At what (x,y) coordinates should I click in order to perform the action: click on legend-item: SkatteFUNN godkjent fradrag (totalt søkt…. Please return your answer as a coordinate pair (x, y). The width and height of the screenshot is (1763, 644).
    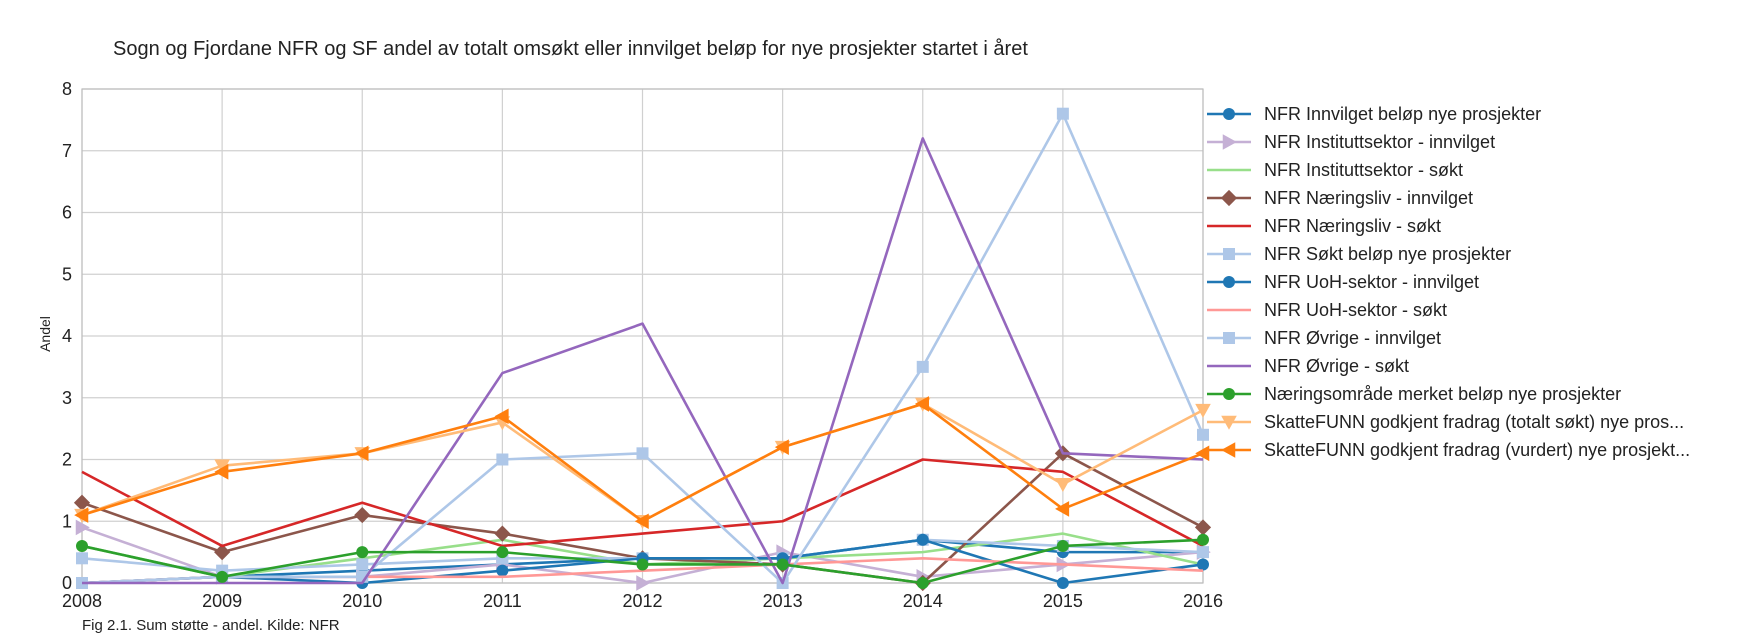
    Looking at the image, I should click on (1477, 422).